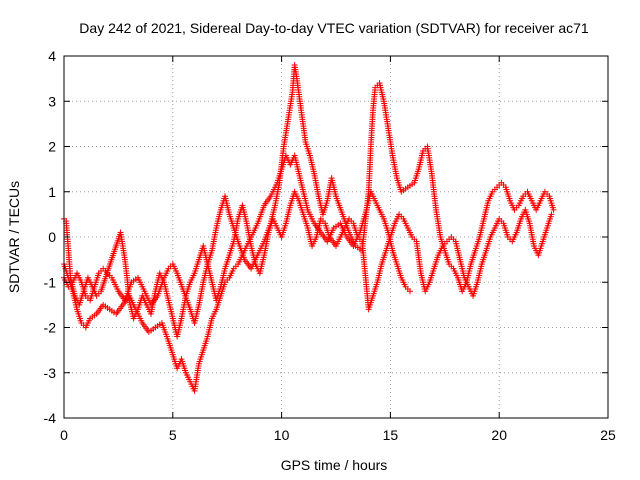 Image resolution: width=640 pixels, height=480 pixels. I want to click on y-tick-label: 4, so click(52, 56).